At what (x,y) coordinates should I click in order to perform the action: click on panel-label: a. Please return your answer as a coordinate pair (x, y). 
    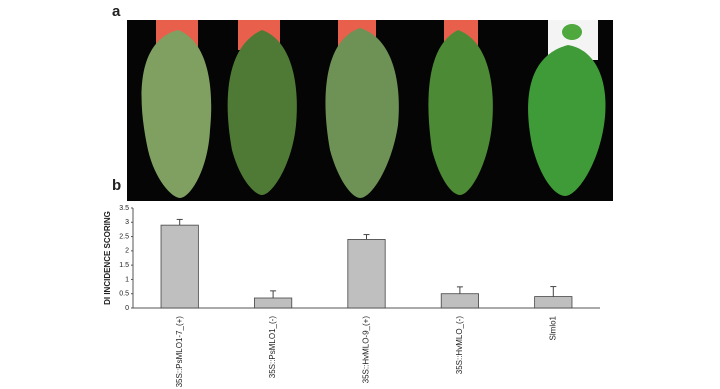
    Looking at the image, I should click on (116, 11).